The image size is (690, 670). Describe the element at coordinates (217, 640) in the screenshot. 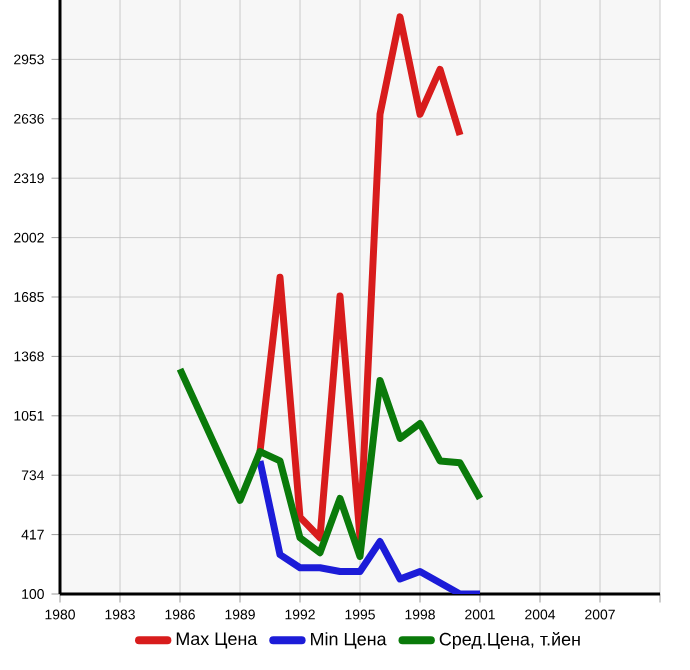

I see `legend-label: Max Цена` at that location.